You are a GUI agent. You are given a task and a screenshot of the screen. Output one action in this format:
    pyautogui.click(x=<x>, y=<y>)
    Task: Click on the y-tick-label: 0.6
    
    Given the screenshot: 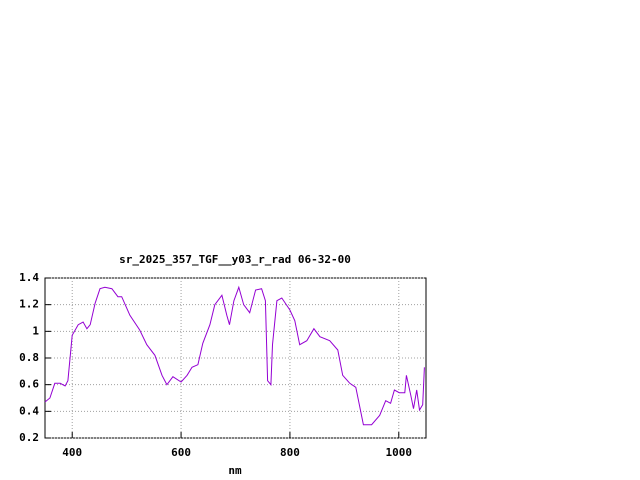 What is the action you would take?
    pyautogui.click(x=29, y=384)
    